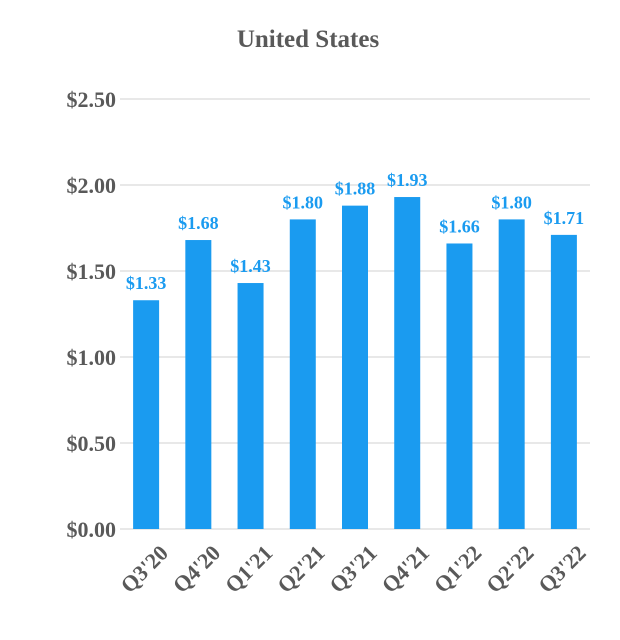  Describe the element at coordinates (92, 443) in the screenshot. I see `y-tick-label: $0.50` at that location.